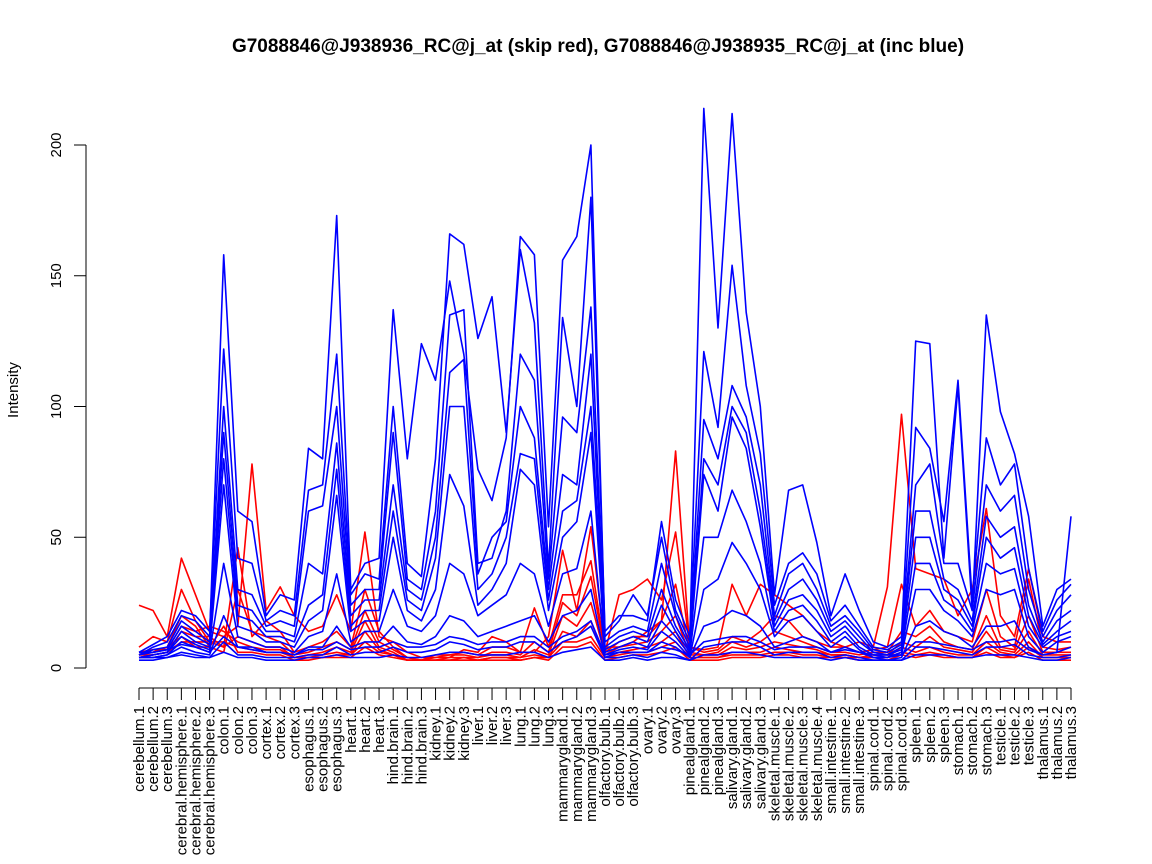 This screenshot has height=864, width=1152. I want to click on x-tick-label: thalamus.2, so click(1057, 742).